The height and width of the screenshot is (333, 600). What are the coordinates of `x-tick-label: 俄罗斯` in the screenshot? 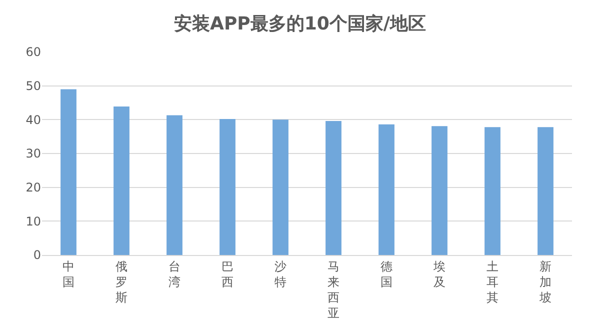 It's located at (122, 282).